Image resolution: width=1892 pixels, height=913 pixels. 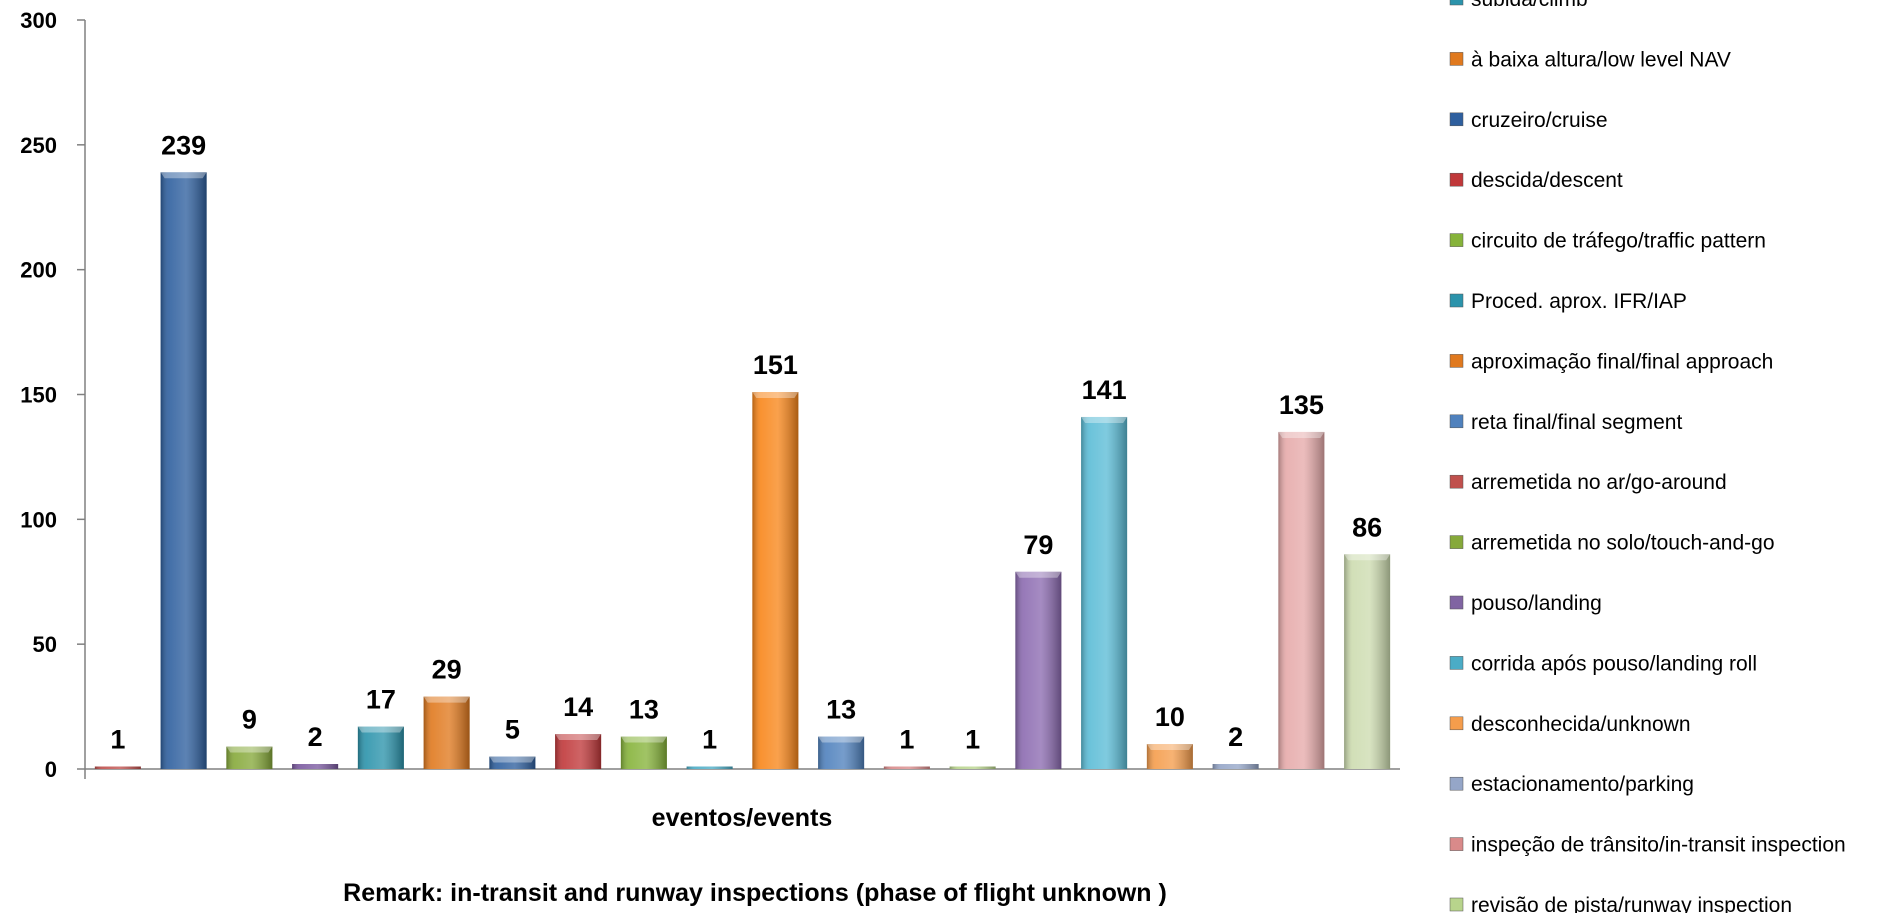 What do you see at coordinates (1536, 603) in the screenshot?
I see `legend-label: pouso/landing` at bounding box center [1536, 603].